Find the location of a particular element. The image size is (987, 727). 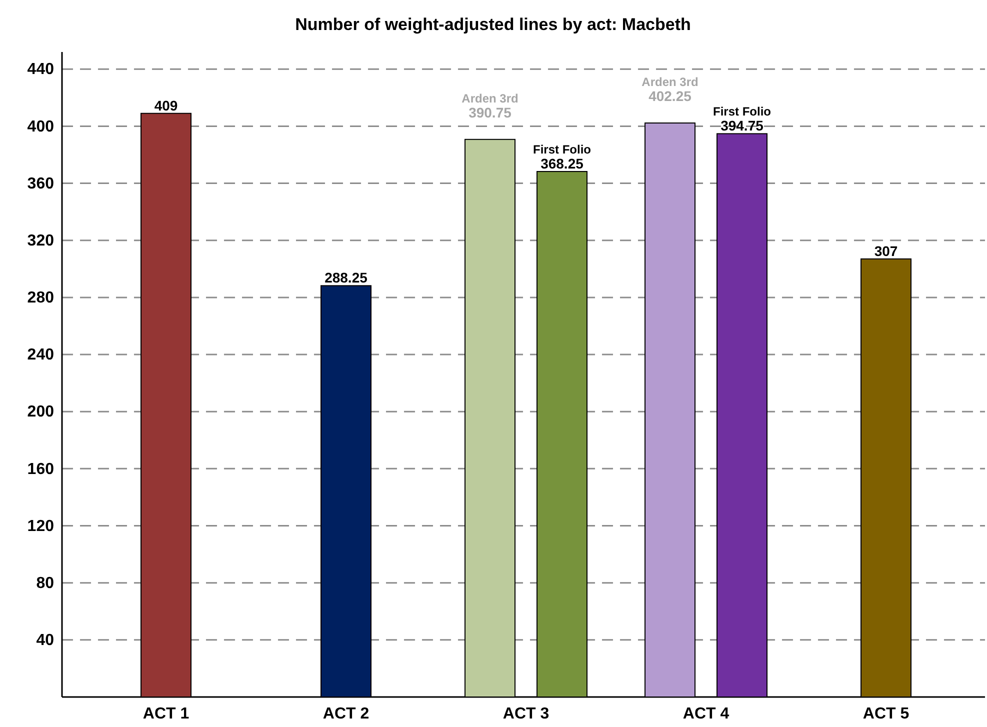

x-tick-label: ACT 5 is located at coordinates (886, 713).